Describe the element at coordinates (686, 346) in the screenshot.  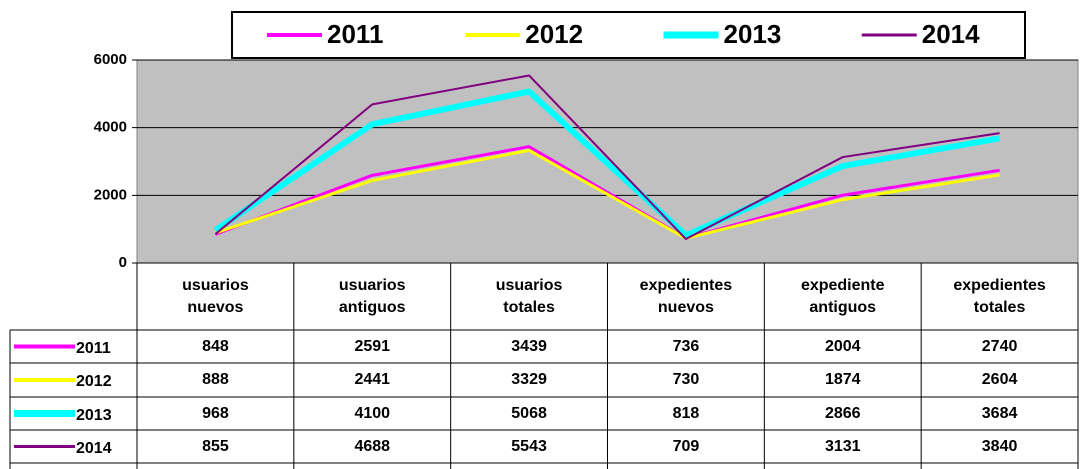
I see `table-value: 736` at that location.